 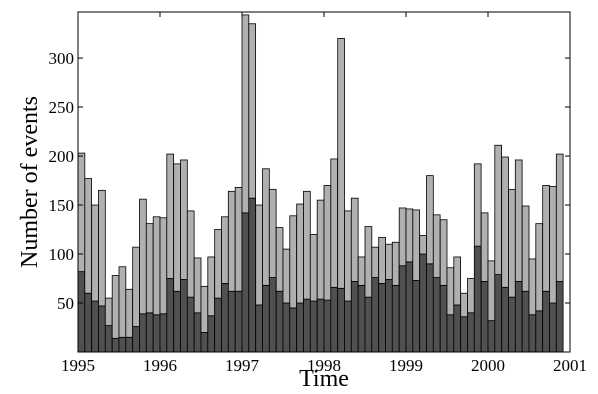 What do you see at coordinates (160, 365) in the screenshot?
I see `x-tick-label: 1996` at bounding box center [160, 365].